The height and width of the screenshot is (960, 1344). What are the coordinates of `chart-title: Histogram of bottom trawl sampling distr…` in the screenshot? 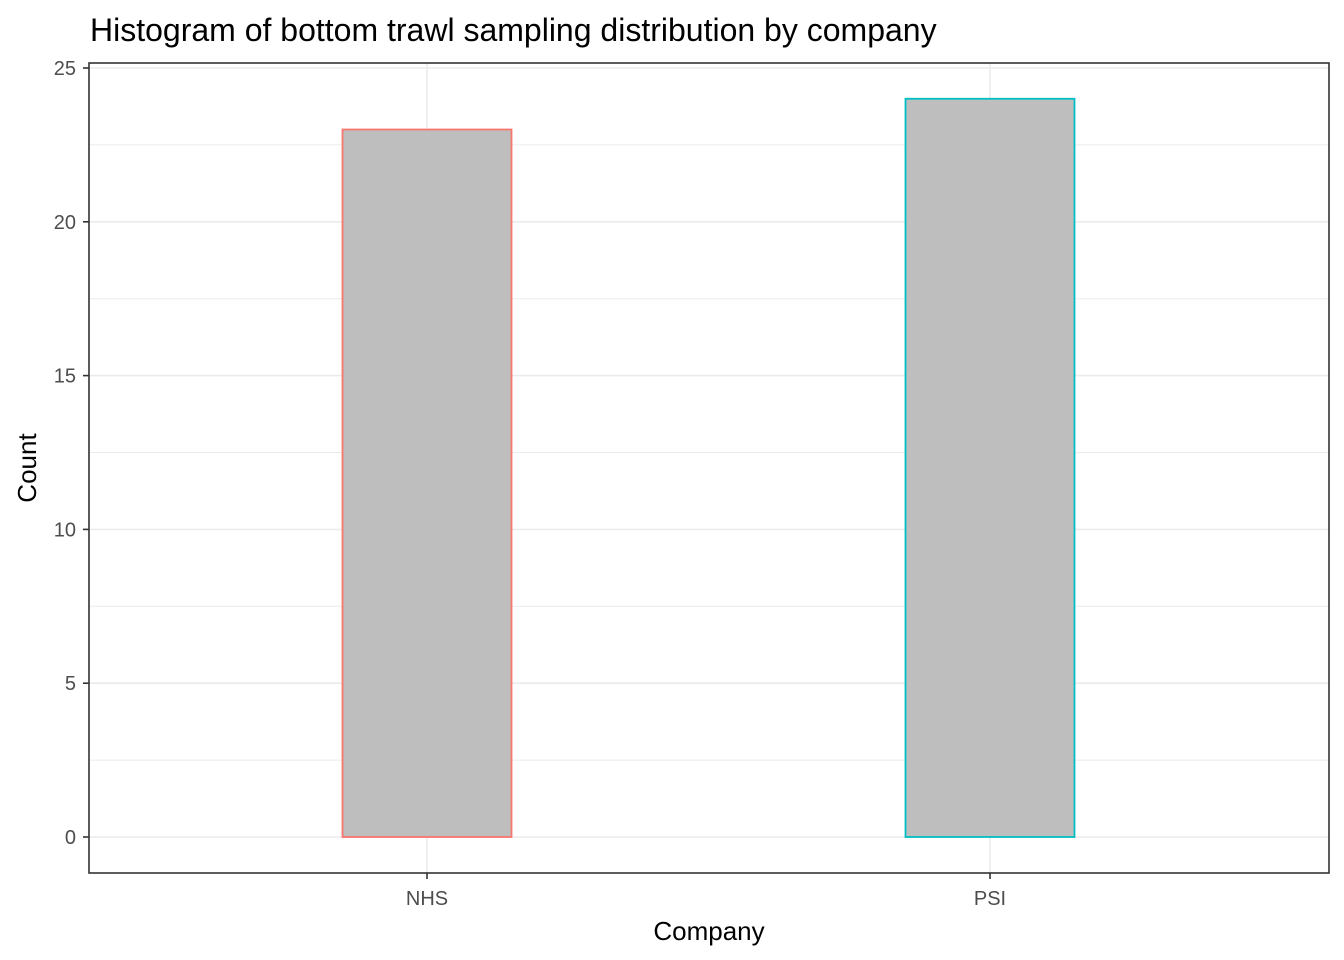 It's located at (513, 30).